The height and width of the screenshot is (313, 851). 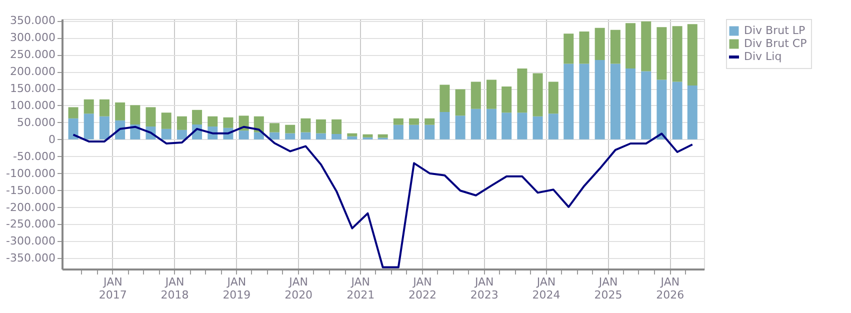 What do you see at coordinates (112, 289) in the screenshot?
I see `x-tick-label: JAN 2017` at bounding box center [112, 289].